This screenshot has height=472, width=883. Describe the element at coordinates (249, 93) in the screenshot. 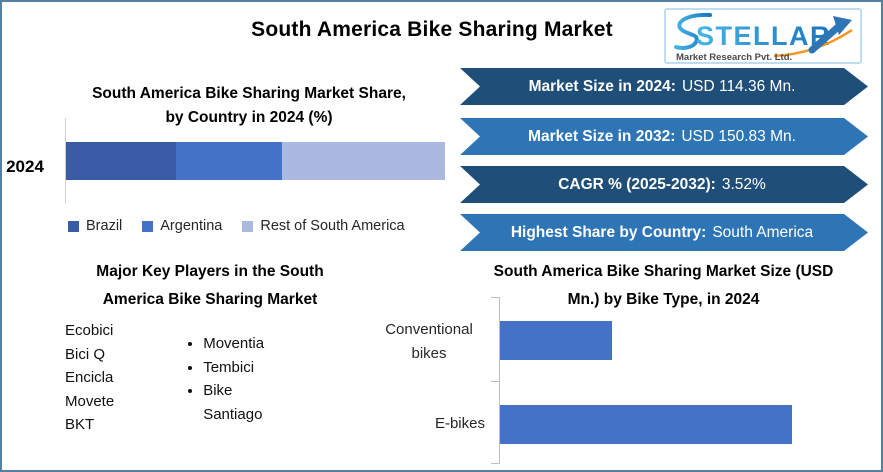

I see `share-chart-title-line1: South America Bike Sharing Market Share,` at that location.